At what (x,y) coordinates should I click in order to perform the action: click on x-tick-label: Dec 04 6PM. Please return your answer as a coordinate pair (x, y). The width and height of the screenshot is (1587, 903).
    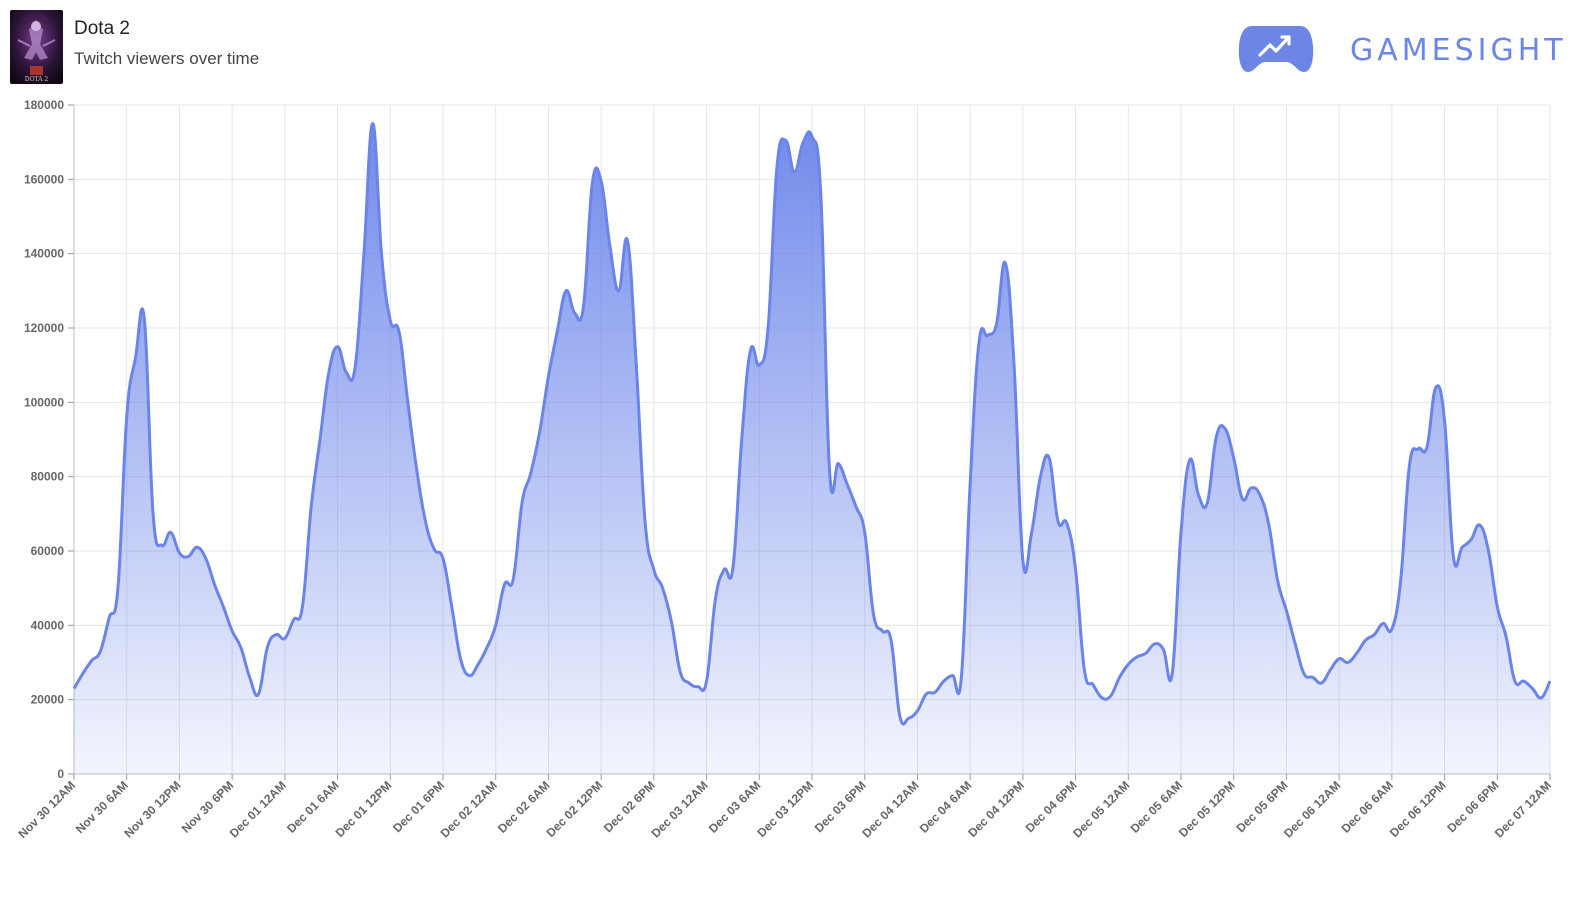
    Looking at the image, I should click on (1051, 806).